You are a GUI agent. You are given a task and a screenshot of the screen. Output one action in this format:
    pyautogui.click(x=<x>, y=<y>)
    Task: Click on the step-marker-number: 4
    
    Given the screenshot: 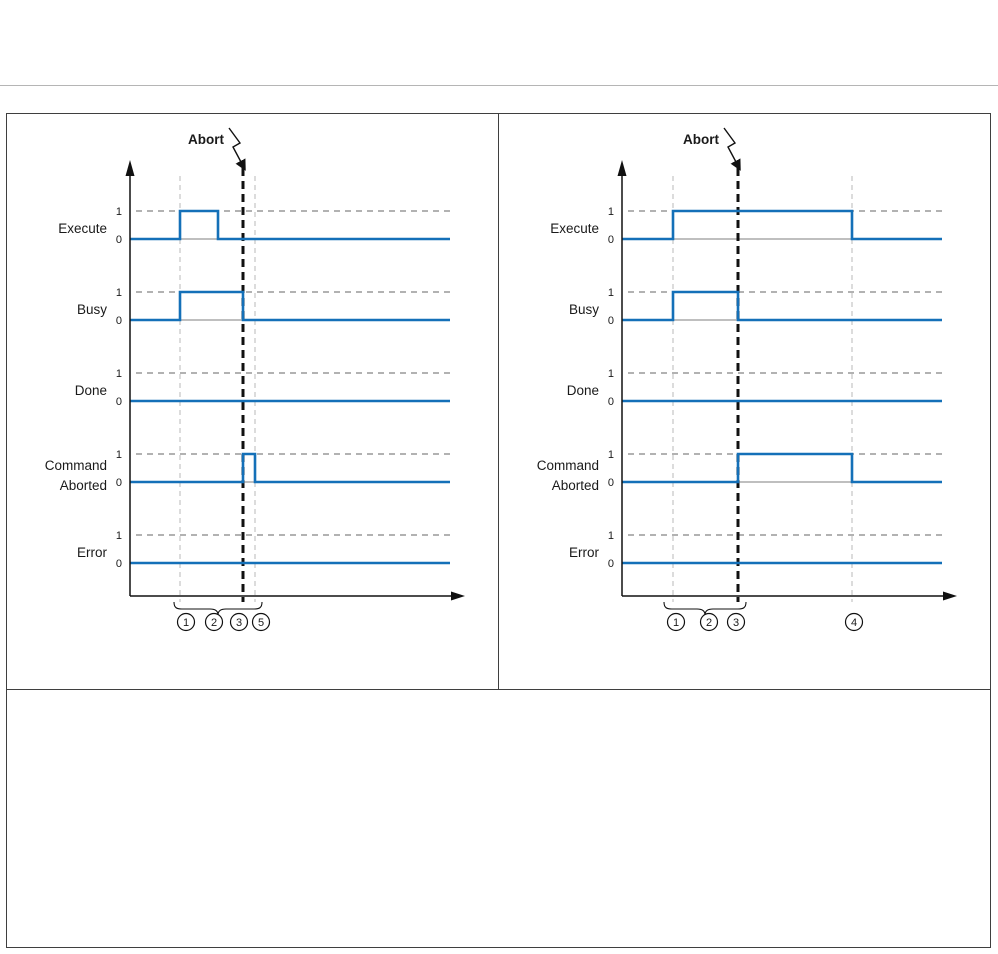 What is the action you would take?
    pyautogui.click(x=854, y=623)
    